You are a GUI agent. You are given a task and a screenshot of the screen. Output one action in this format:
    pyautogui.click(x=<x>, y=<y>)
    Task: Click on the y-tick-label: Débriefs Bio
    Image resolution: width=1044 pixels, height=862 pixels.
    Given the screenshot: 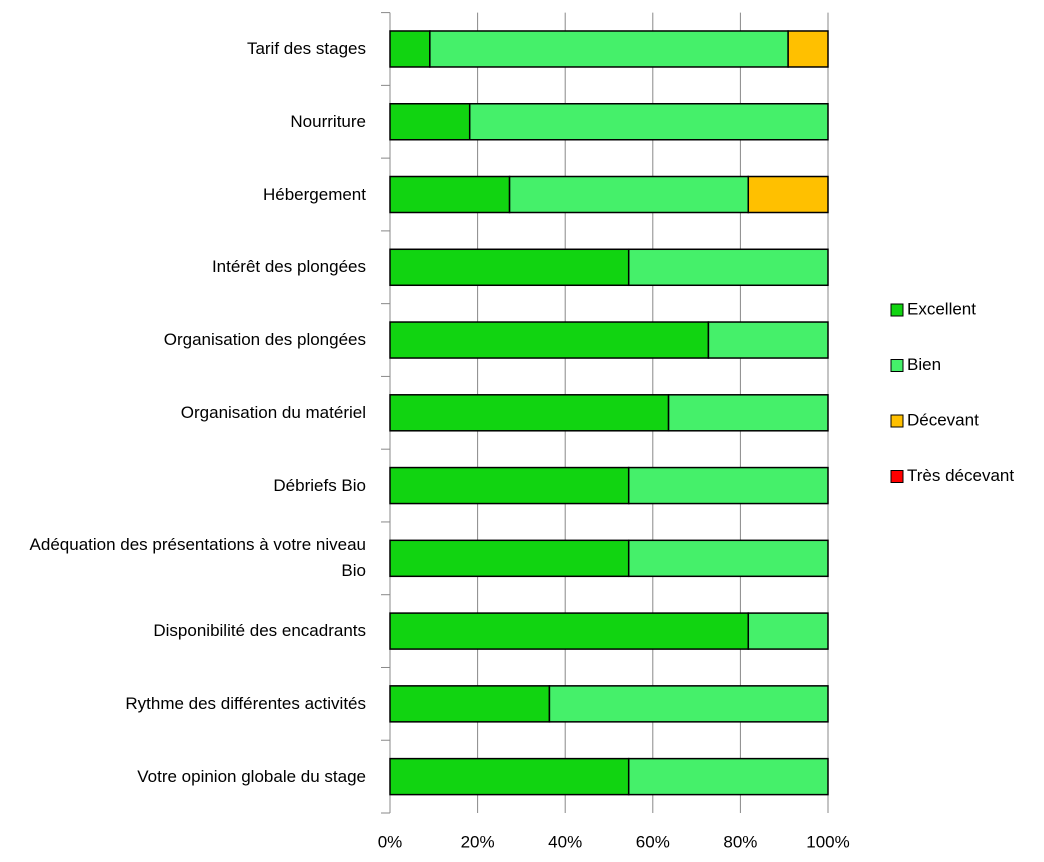 What is the action you would take?
    pyautogui.click(x=319, y=485)
    